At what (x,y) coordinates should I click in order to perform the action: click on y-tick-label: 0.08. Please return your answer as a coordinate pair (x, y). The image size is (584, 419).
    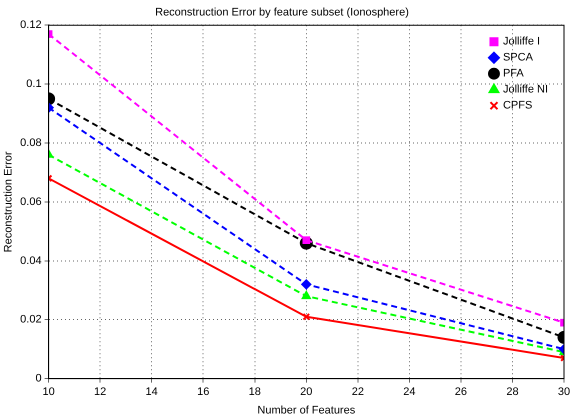
    Looking at the image, I should click on (31, 143).